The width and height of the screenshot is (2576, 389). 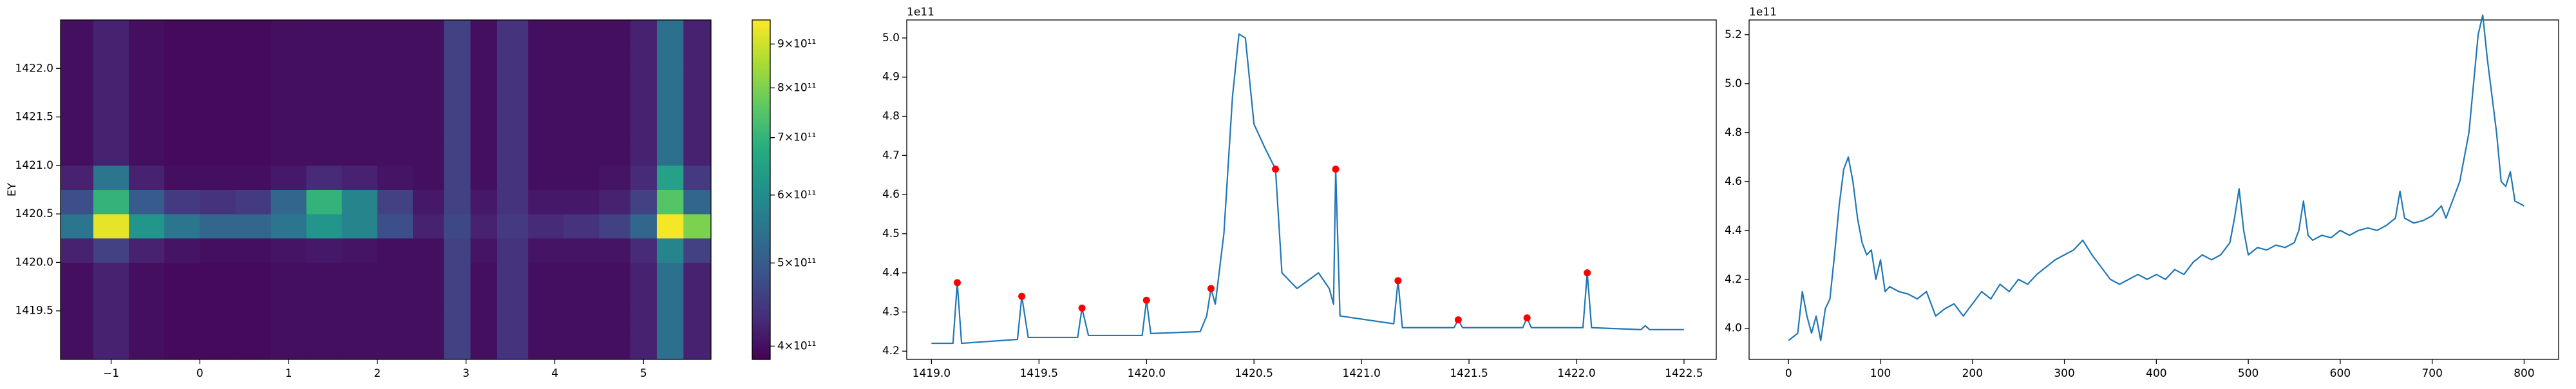 I want to click on y-tick-label: 1422.0, so click(x=34, y=68).